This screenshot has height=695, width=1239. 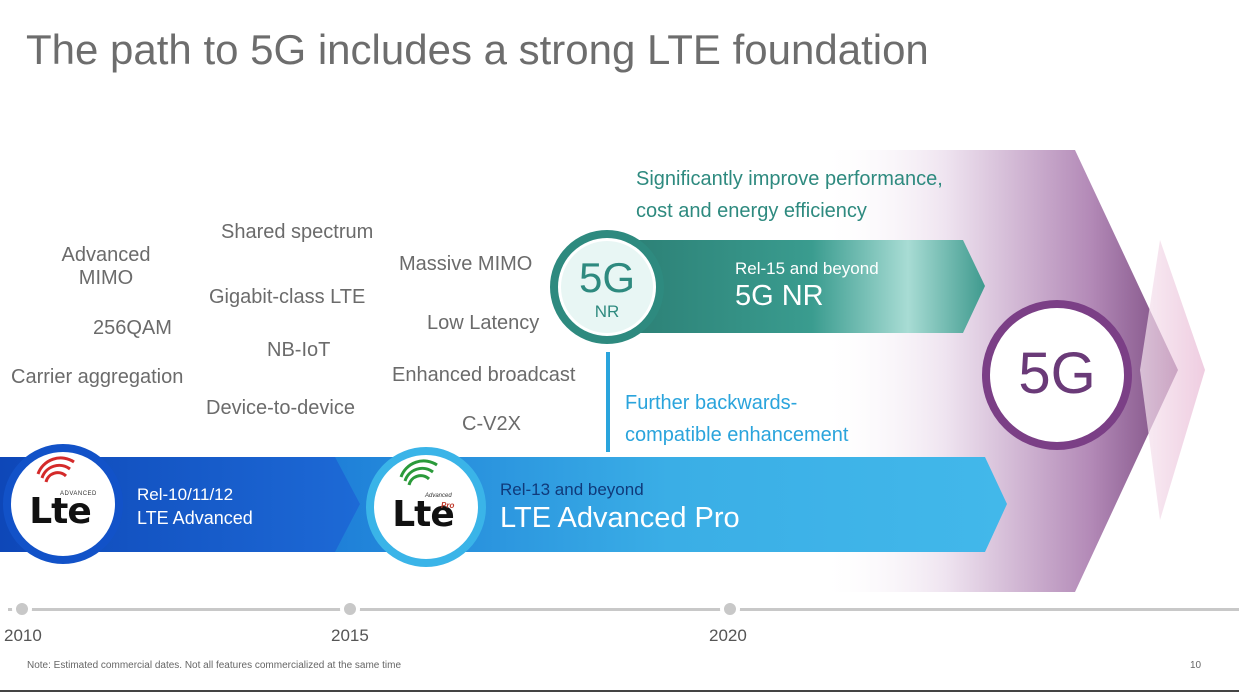 I want to click on lte-pro-logo, so click(x=426, y=507).